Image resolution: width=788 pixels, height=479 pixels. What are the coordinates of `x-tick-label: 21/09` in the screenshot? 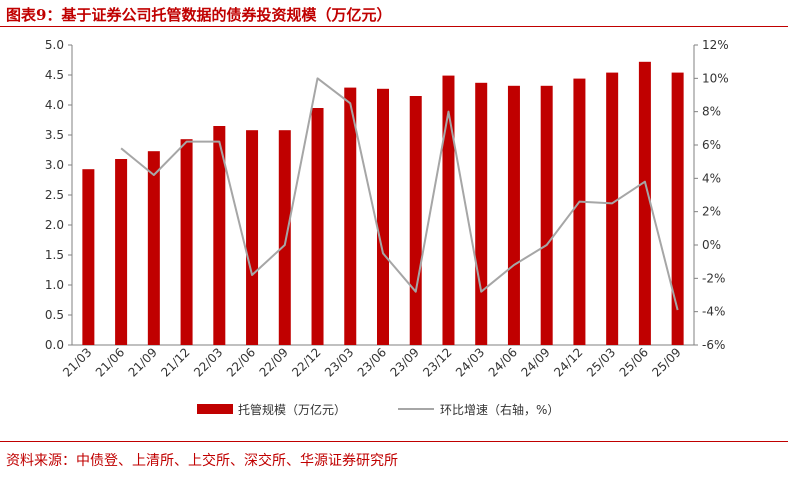 It's located at (143, 362).